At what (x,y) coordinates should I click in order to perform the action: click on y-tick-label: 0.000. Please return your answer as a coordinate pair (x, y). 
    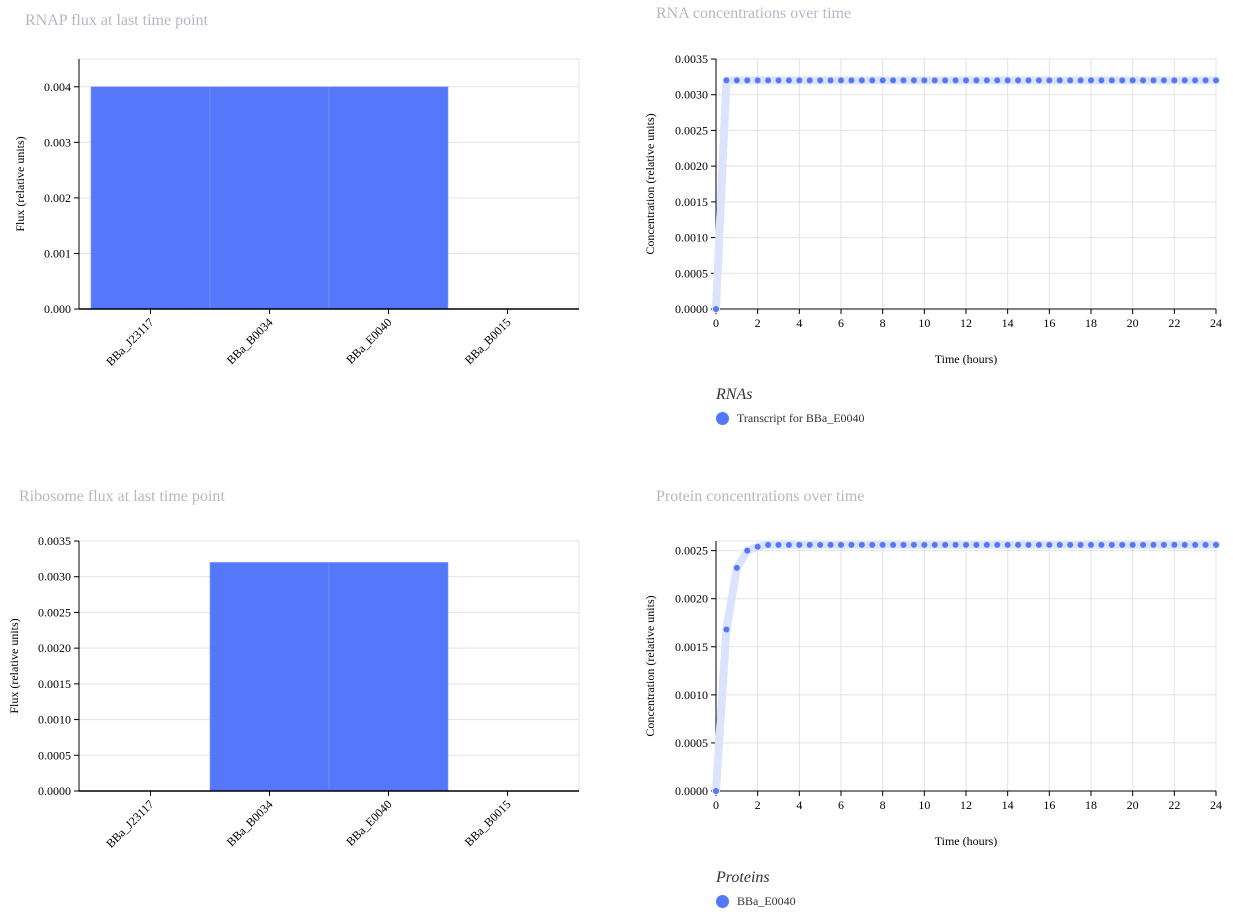
    Looking at the image, I should click on (57, 309).